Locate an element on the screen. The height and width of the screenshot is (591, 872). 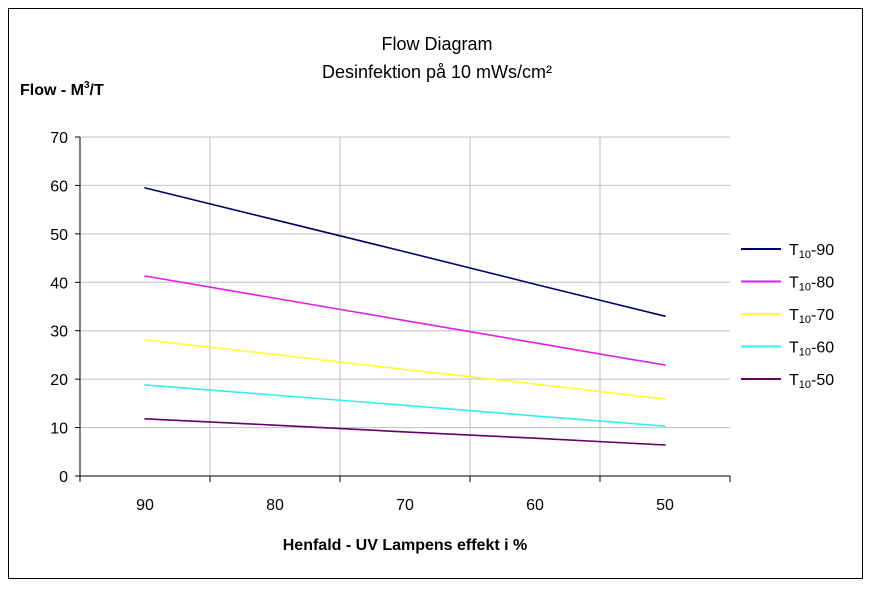
y-tick-label: 10 is located at coordinates (59, 429).